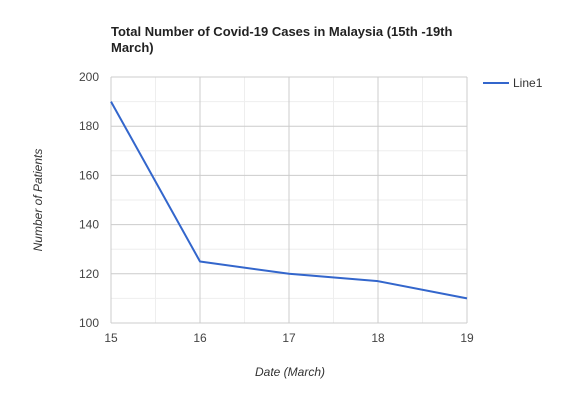  I want to click on x-tick-label: 19, so click(467, 338).